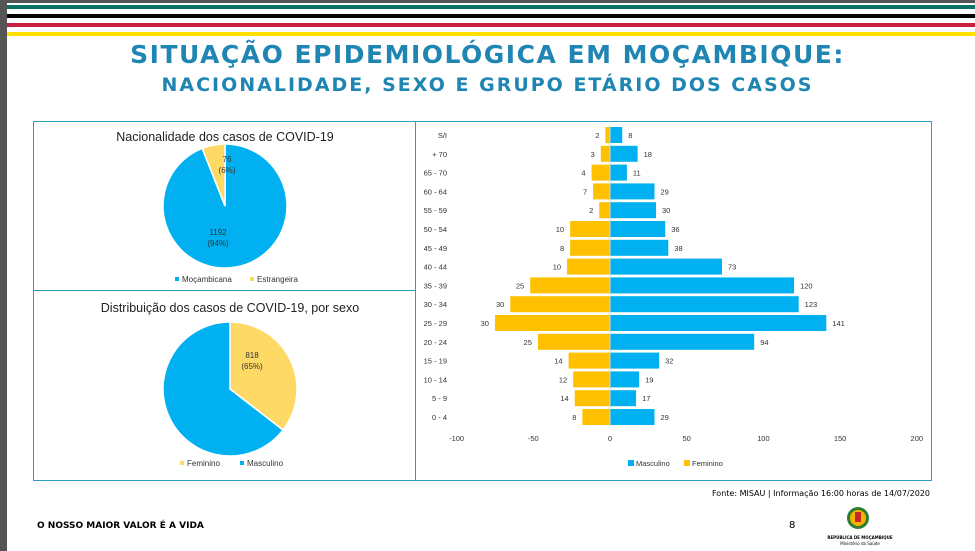 This screenshot has width=975, height=551. I want to click on bar-label-masculino: 94, so click(764, 342).